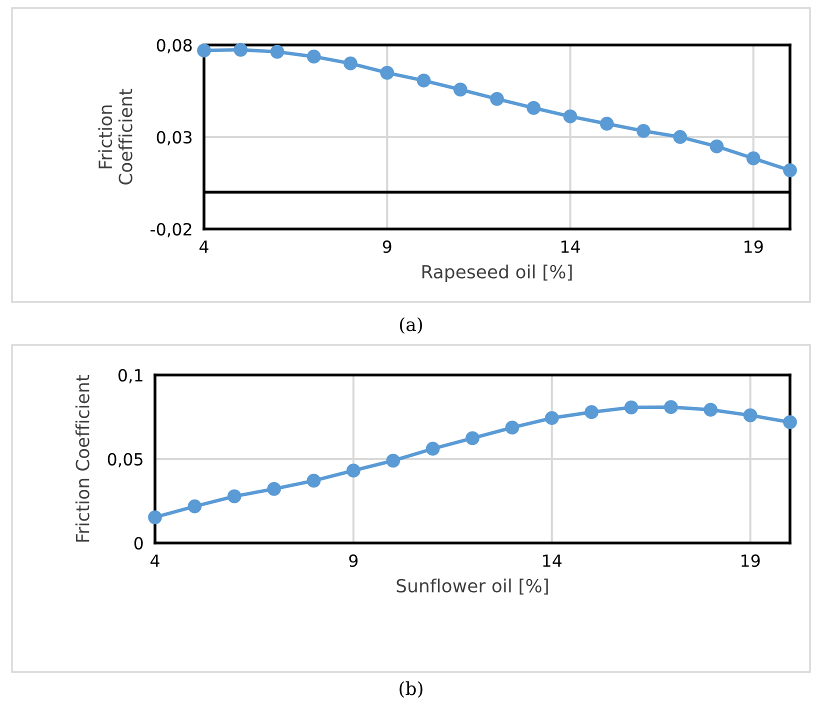  What do you see at coordinates (472, 586) in the screenshot?
I see `x-axis-title: Sunflower oil [%]` at bounding box center [472, 586].